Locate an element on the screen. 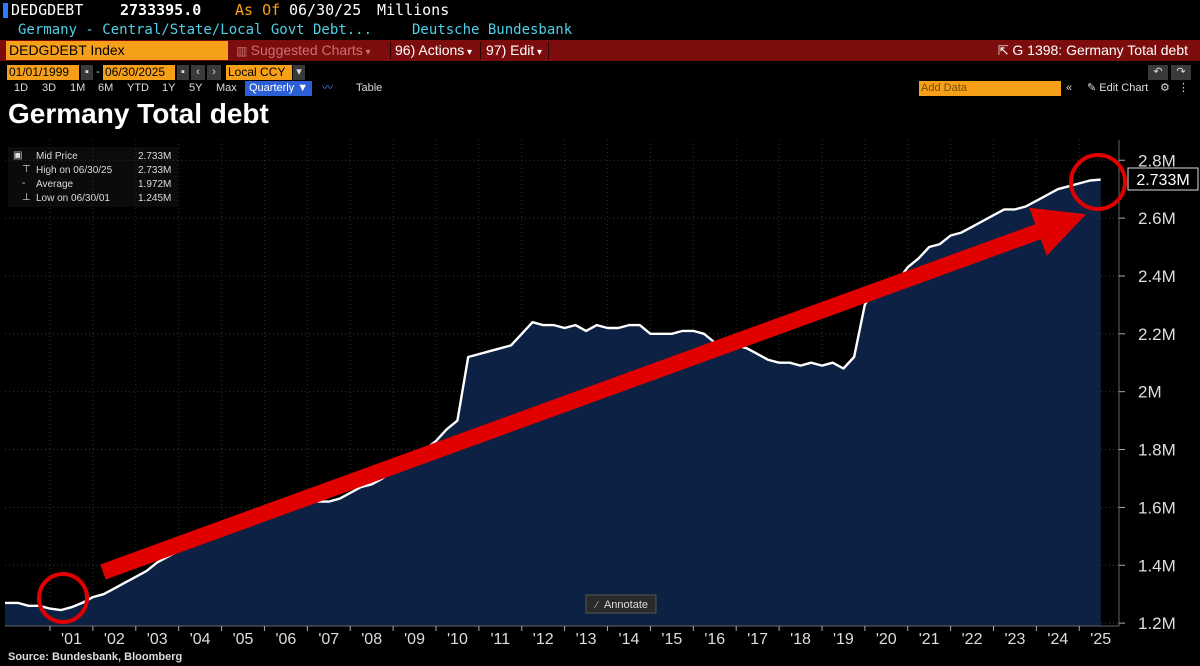  y-axis: 1.2M 1.4M 1.6M 1.8M 2M 2.2M 2.4M 2.6M 2.8M is located at coordinates (1147, 392).